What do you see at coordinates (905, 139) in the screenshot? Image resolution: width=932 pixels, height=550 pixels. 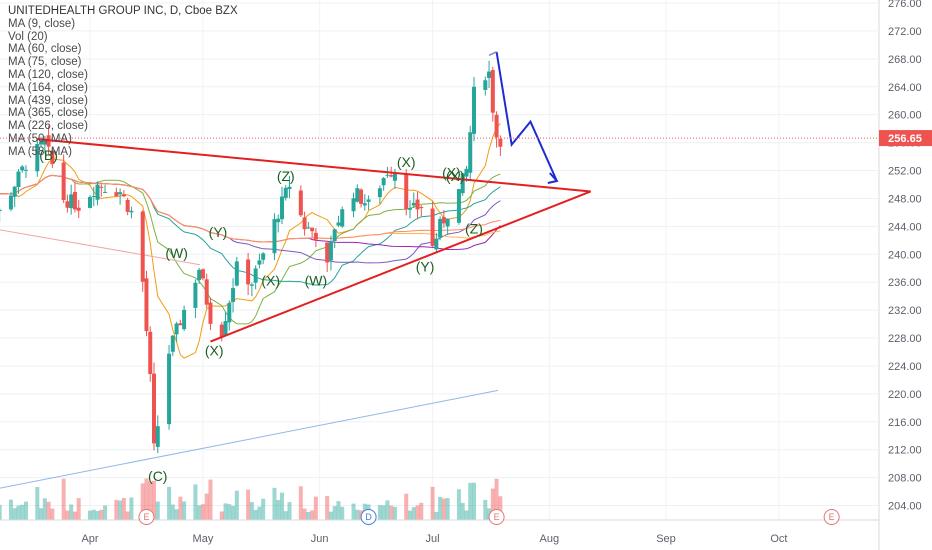 I see `last-price-label: 256.65` at bounding box center [905, 139].